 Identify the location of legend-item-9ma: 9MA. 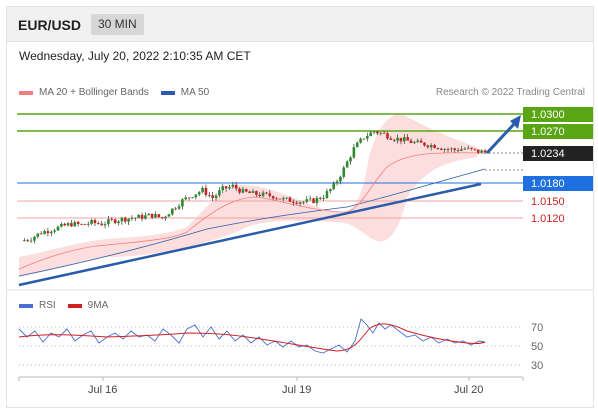
(88, 305).